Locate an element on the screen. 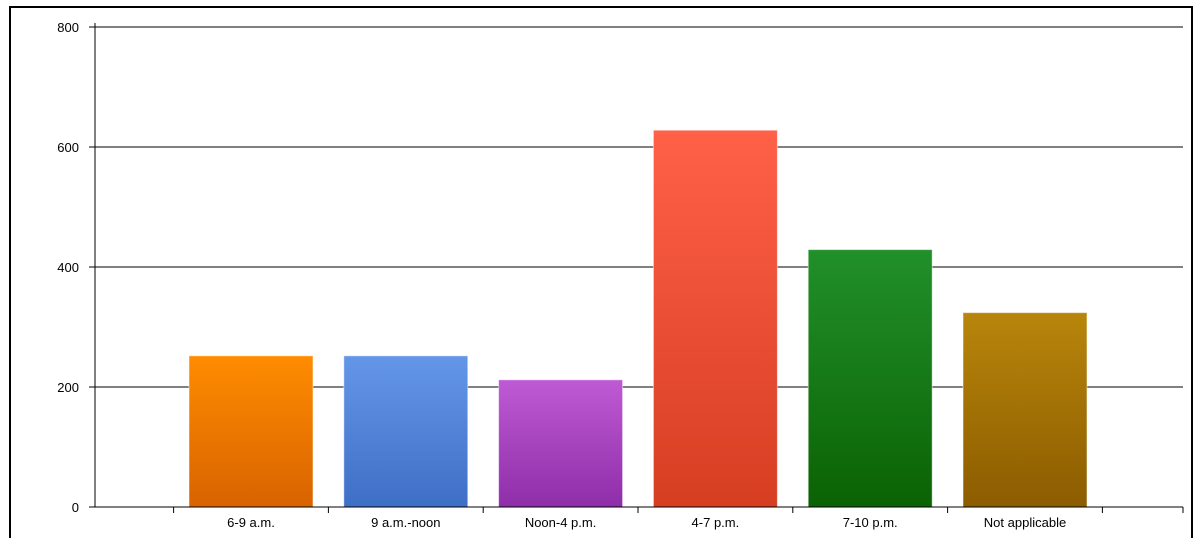 This screenshot has width=1200, height=538. x-tick-label: Not applicable is located at coordinates (1025, 522).